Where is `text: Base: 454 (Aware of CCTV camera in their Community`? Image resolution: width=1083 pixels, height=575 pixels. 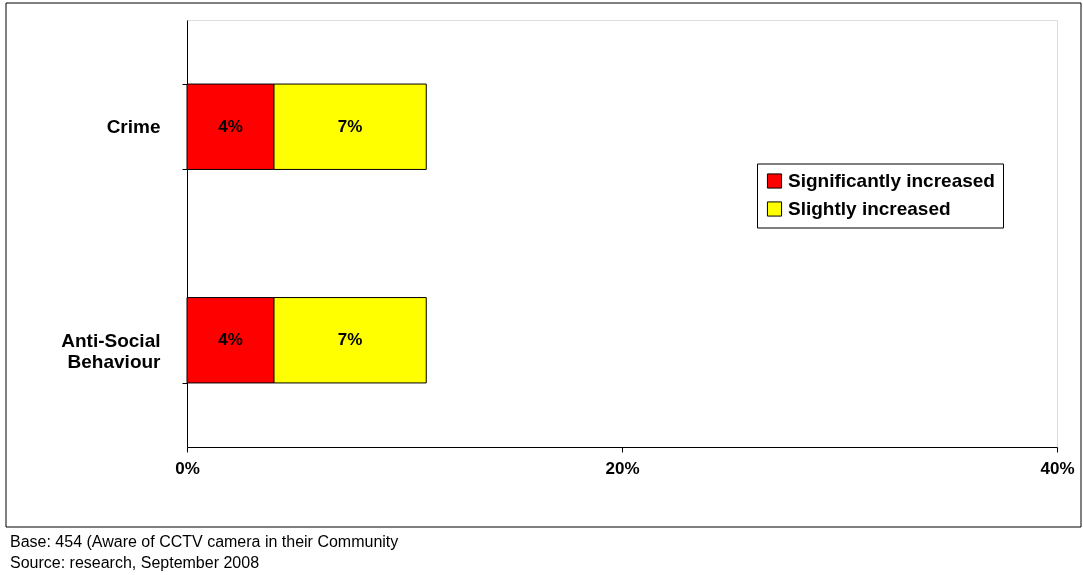 text: Base: 454 (Aware of CCTV camera in their Community is located at coordinates (204, 541).